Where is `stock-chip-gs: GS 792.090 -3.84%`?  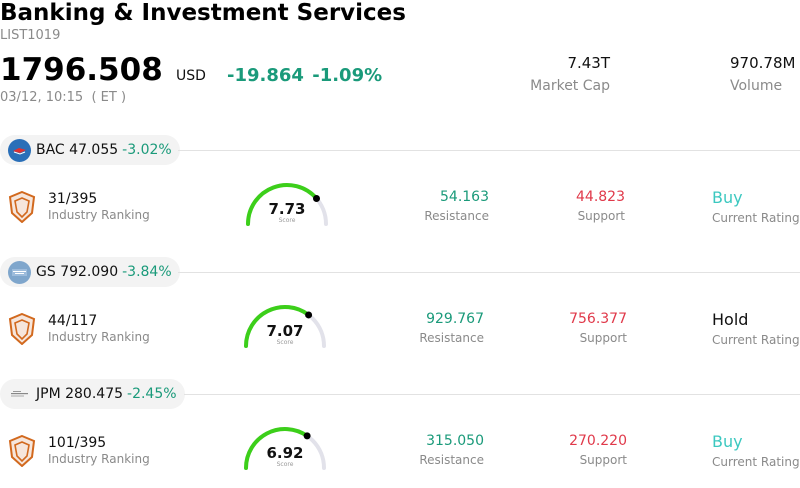
stock-chip-gs: GS 792.090 -3.84% is located at coordinates (90, 272).